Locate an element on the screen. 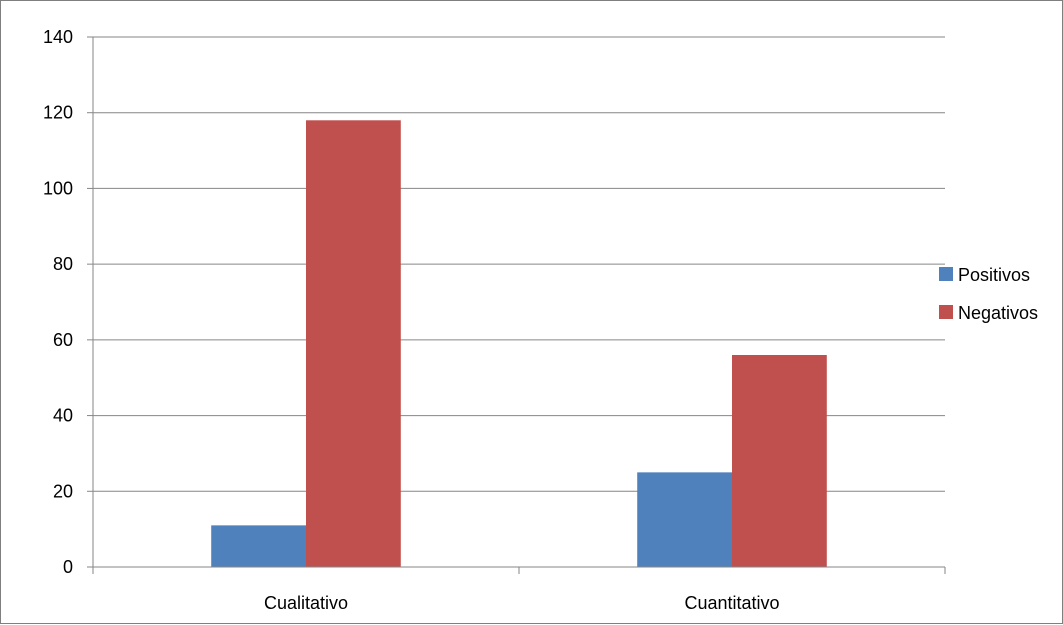  legend-swatch-positivos is located at coordinates (946, 274).